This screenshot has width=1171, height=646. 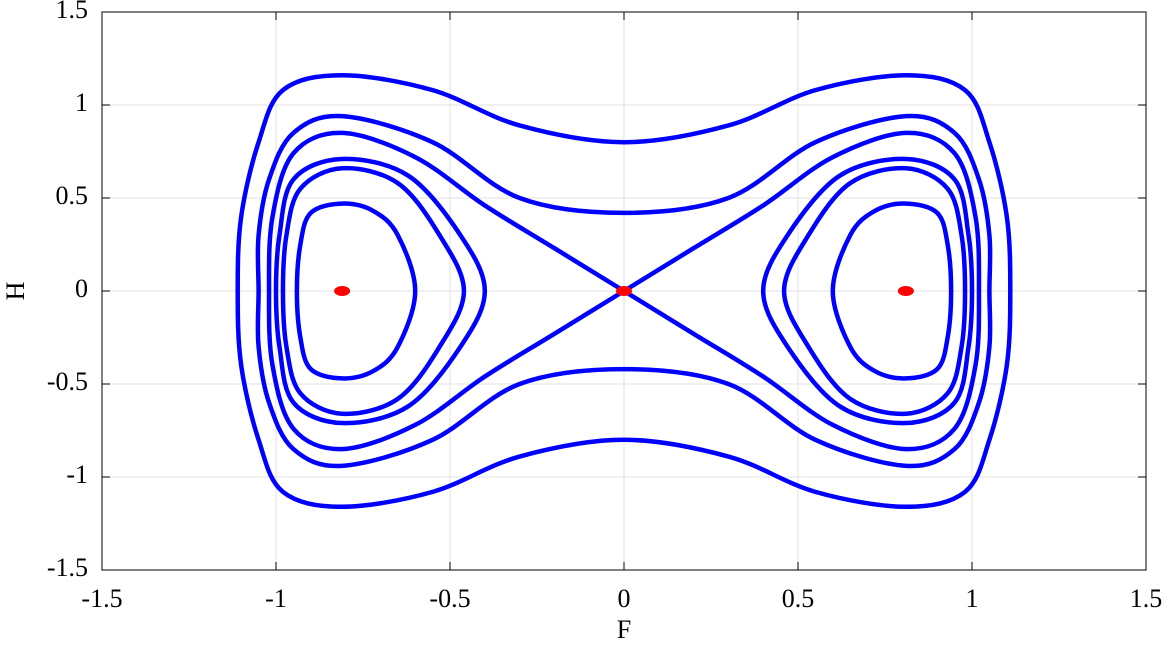 What do you see at coordinates (67, 567) in the screenshot?
I see `y-tick-label: -1.5` at bounding box center [67, 567].